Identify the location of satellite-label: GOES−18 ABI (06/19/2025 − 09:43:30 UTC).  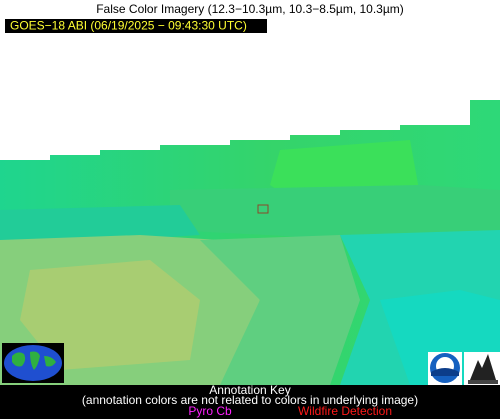
(128, 26).